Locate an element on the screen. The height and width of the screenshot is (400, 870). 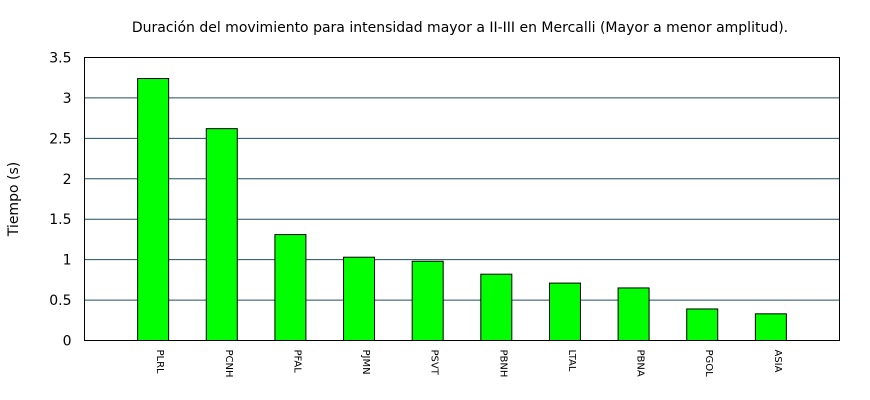
bar-pjmn is located at coordinates (359, 298).